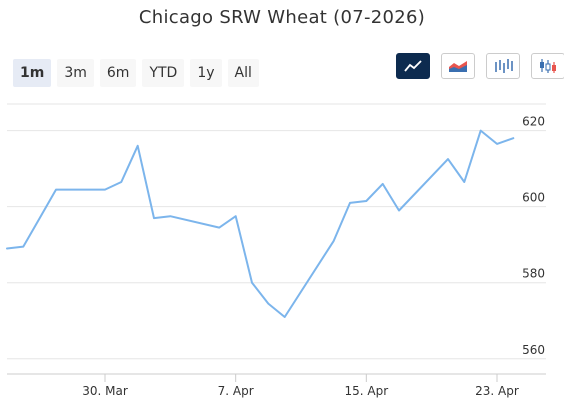 This screenshot has width=564, height=413. Describe the element at coordinates (139, 73) in the screenshot. I see `range-selector: 1m 3m 6m YTD 1y All` at that location.